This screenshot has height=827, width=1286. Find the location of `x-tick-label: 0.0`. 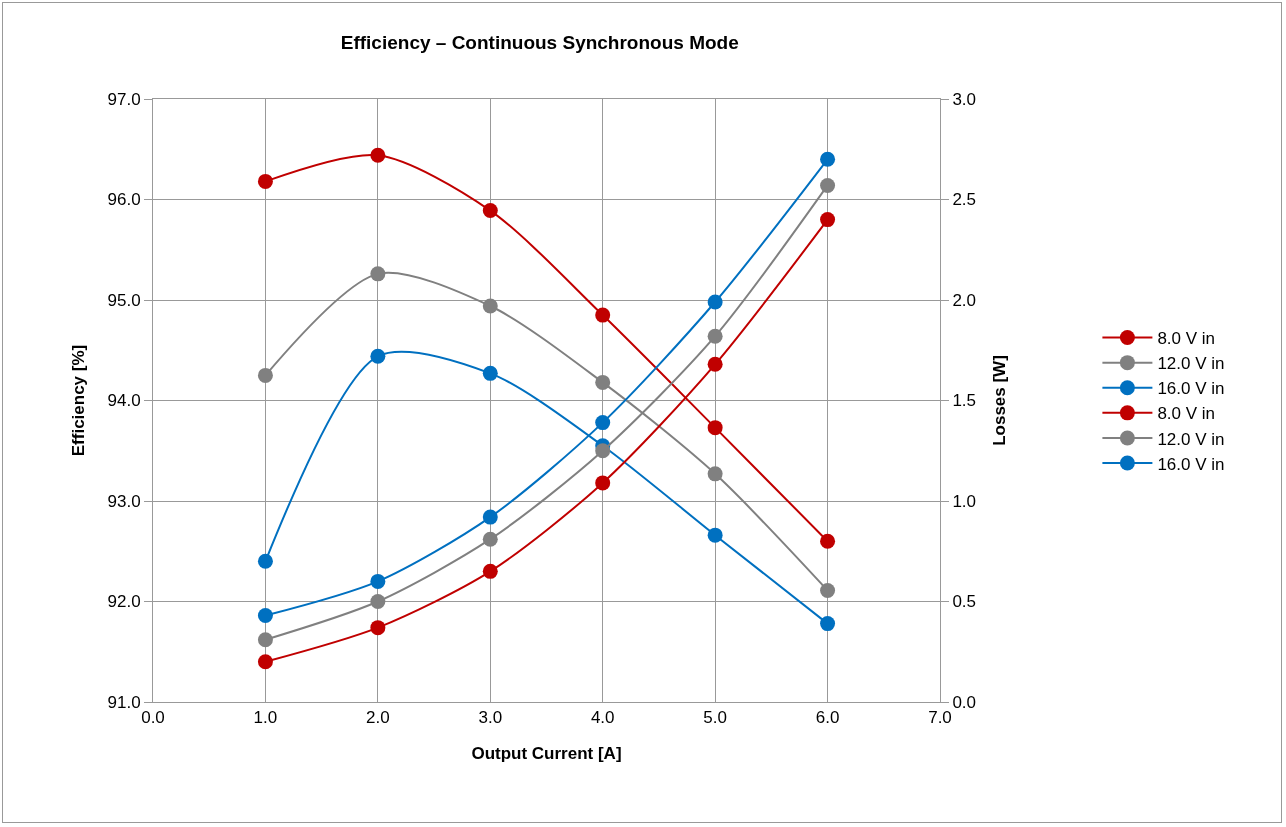

x-tick-label: 0.0 is located at coordinates (153, 718).